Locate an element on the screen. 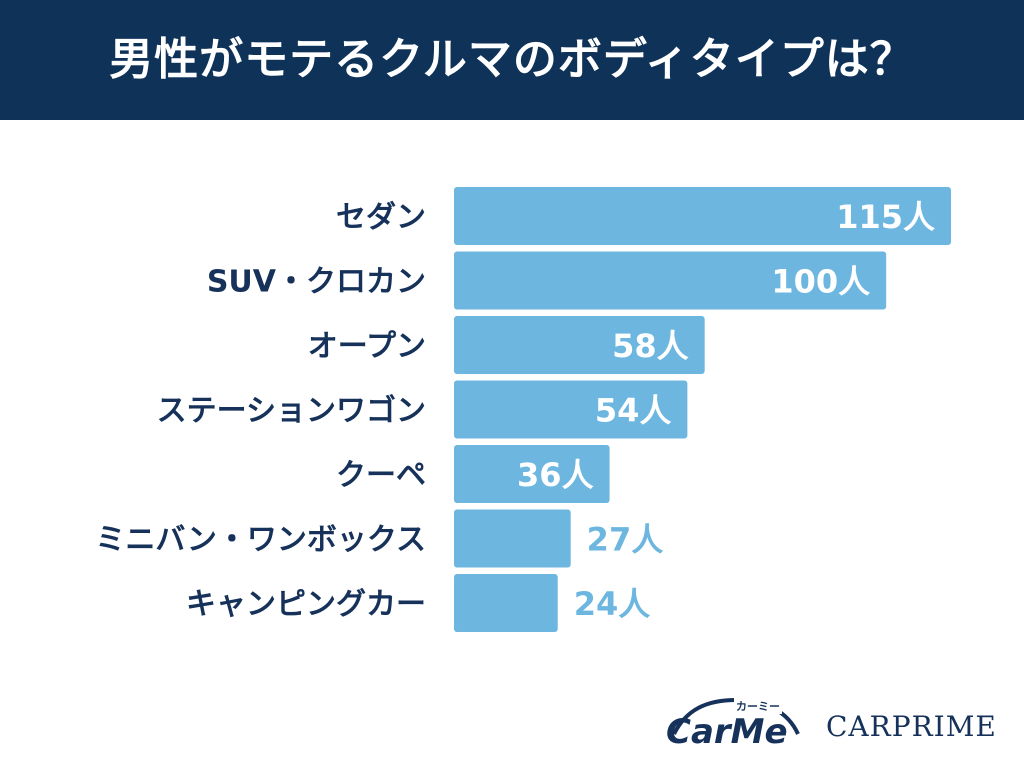 The width and height of the screenshot is (1024, 768). carme-wordmark: CarMe is located at coordinates (727, 732).